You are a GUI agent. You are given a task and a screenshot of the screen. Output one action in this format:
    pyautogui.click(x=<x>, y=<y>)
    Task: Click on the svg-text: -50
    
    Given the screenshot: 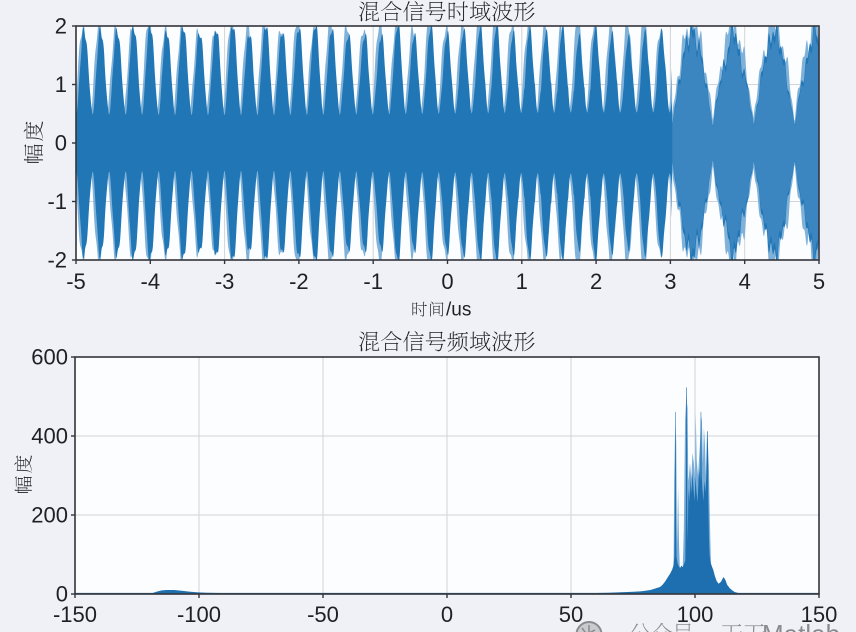 What is the action you would take?
    pyautogui.click(x=323, y=614)
    